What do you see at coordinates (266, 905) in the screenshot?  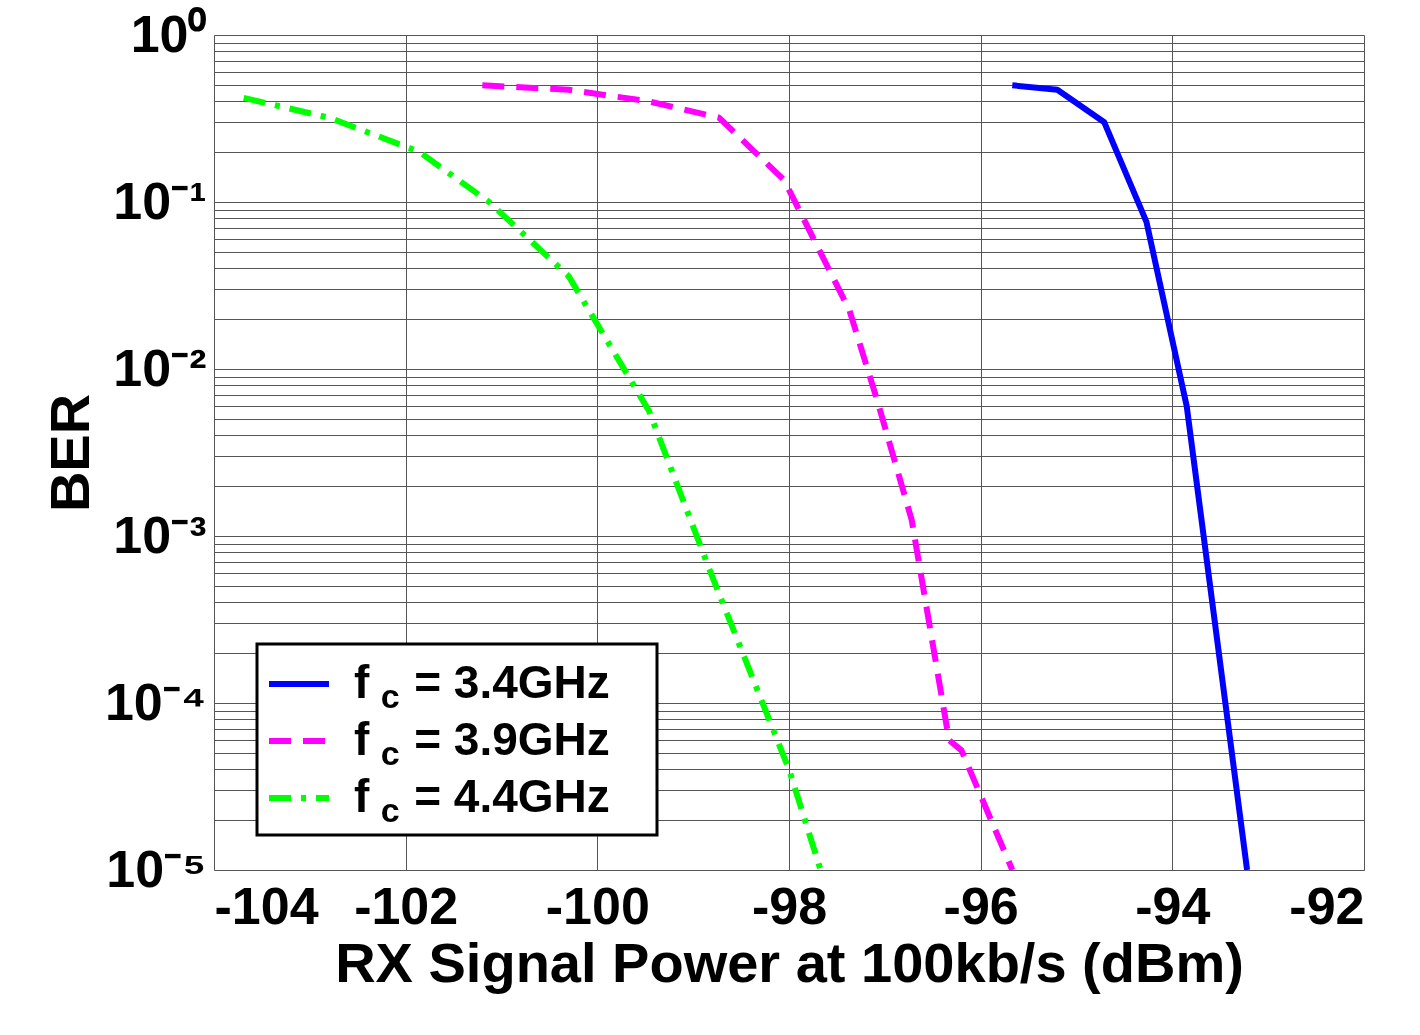 I see `x-tick-label: -104` at bounding box center [266, 905].